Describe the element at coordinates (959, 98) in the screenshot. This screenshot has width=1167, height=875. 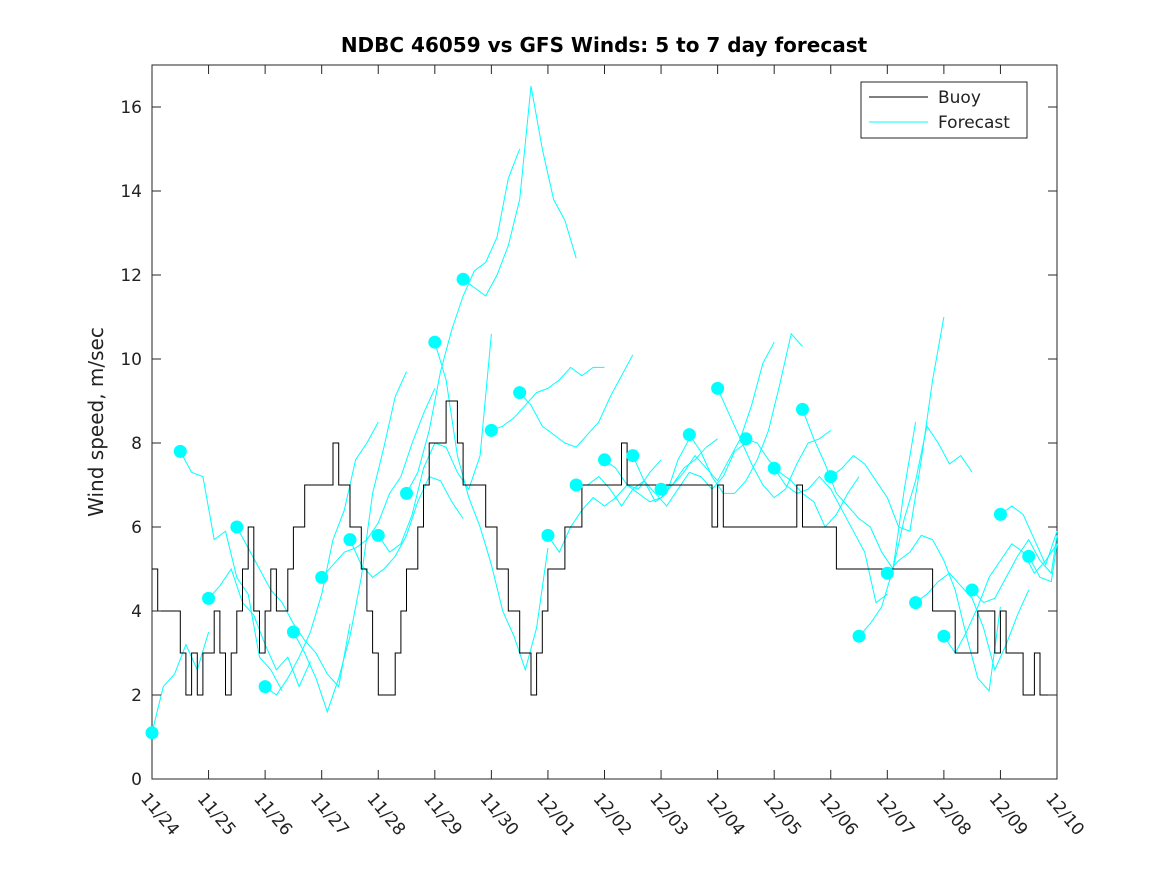
I see `legend-label-buoy: Buoy` at that location.